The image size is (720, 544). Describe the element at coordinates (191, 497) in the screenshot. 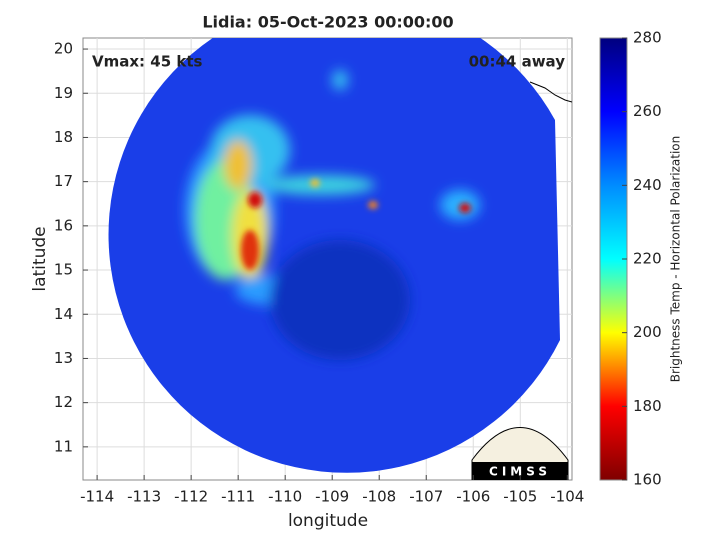

I see `x-tick-label: -112` at that location.